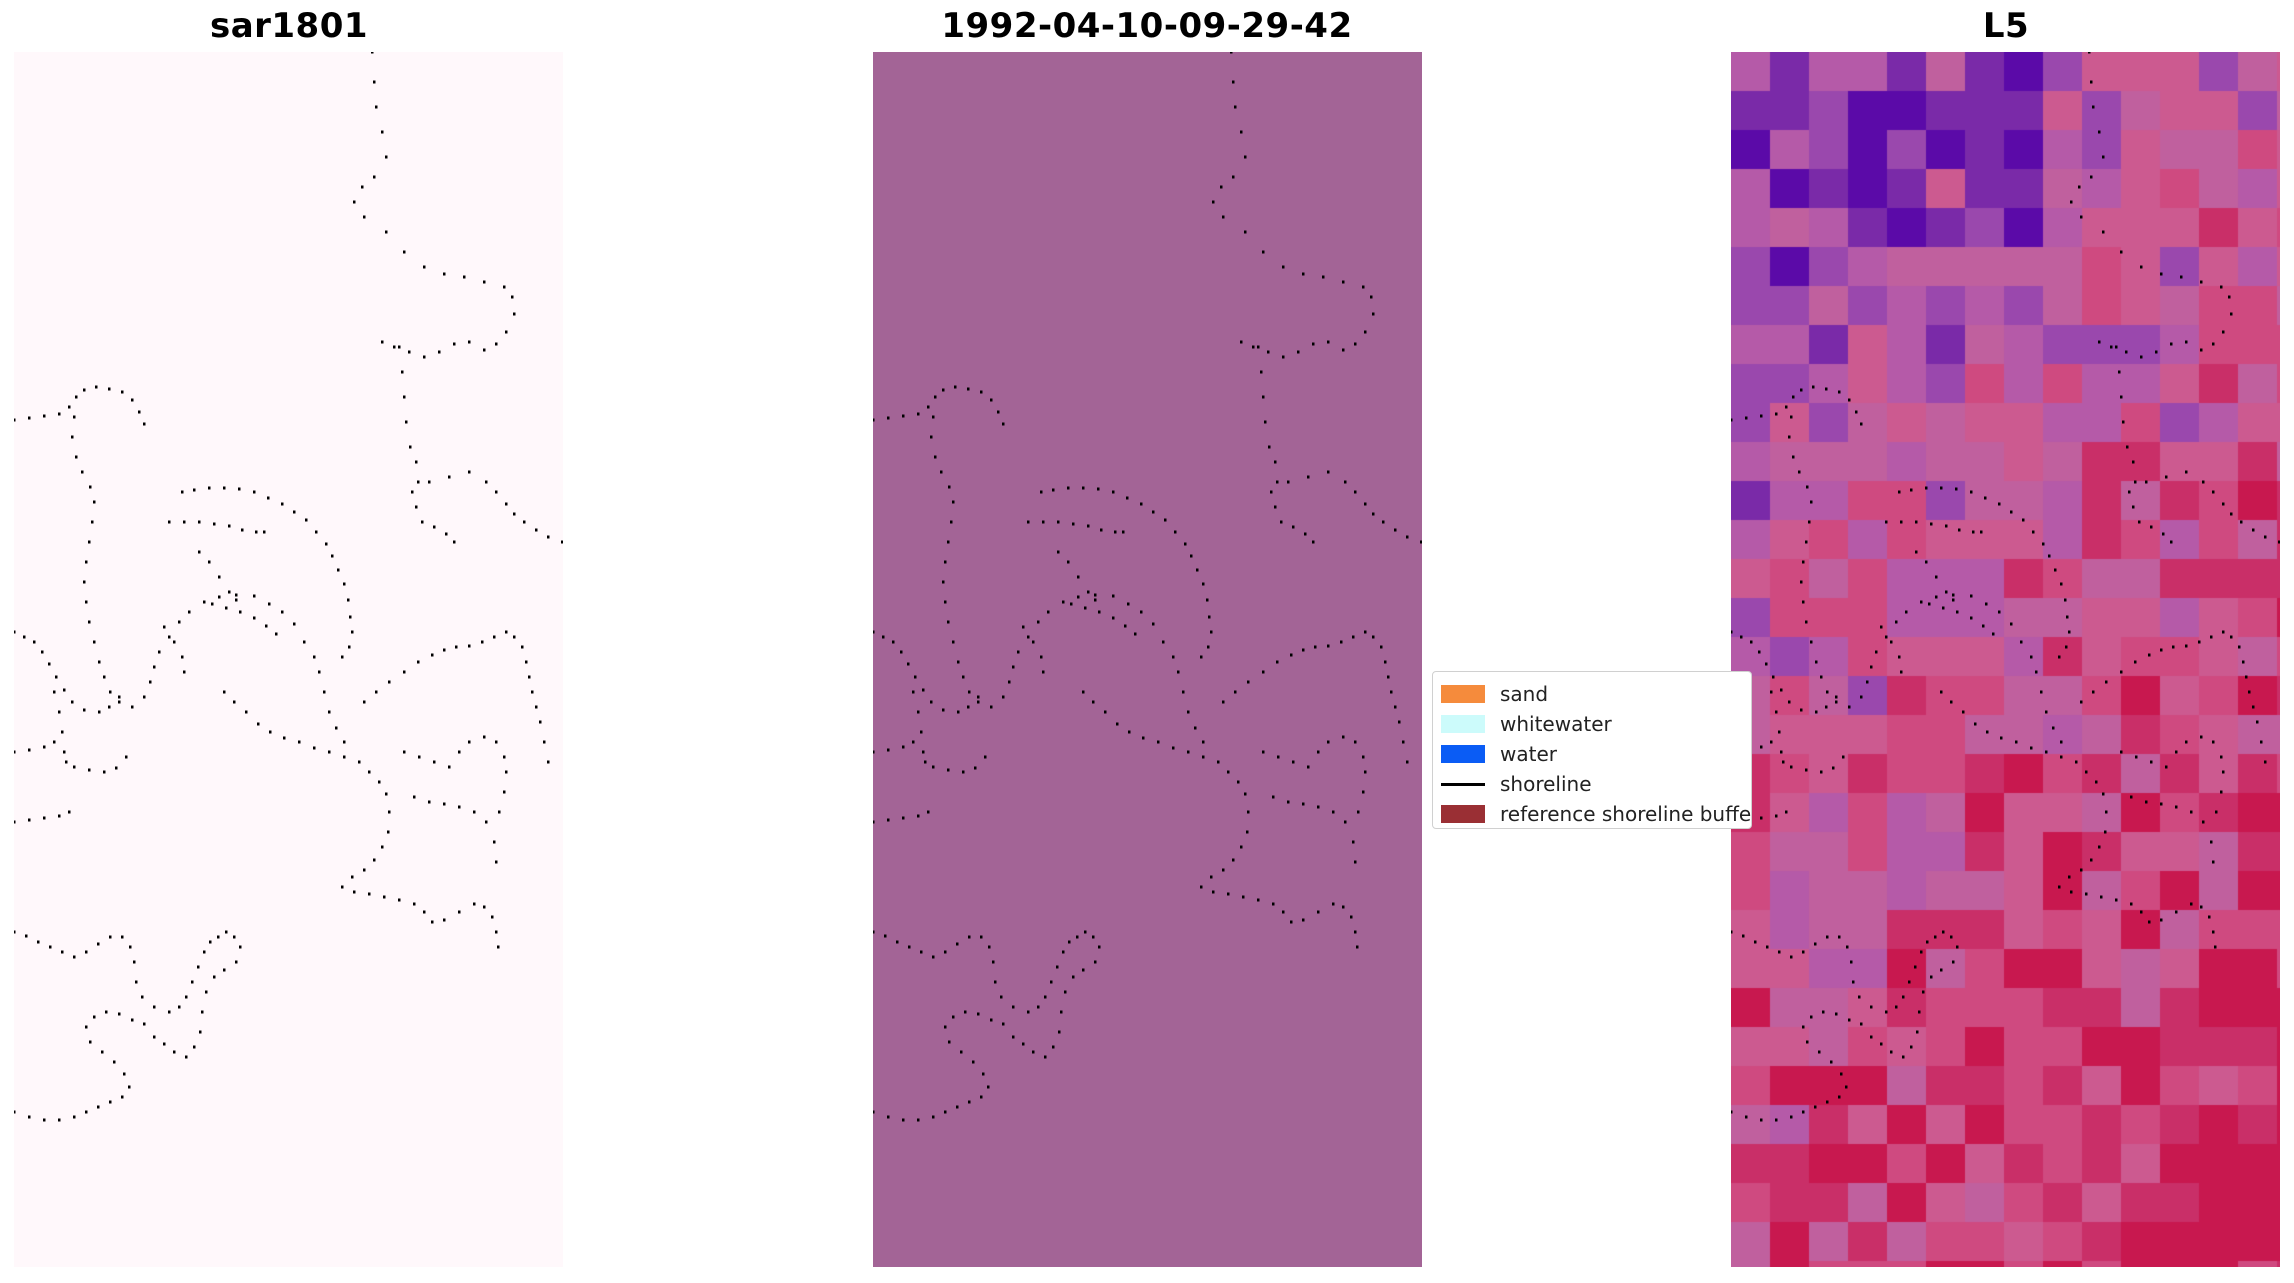 Image resolution: width=2294 pixels, height=1283 pixels. Describe the element at coordinates (1626, 814) in the screenshot. I see `legend-label: reference shoreline buffer` at that location.